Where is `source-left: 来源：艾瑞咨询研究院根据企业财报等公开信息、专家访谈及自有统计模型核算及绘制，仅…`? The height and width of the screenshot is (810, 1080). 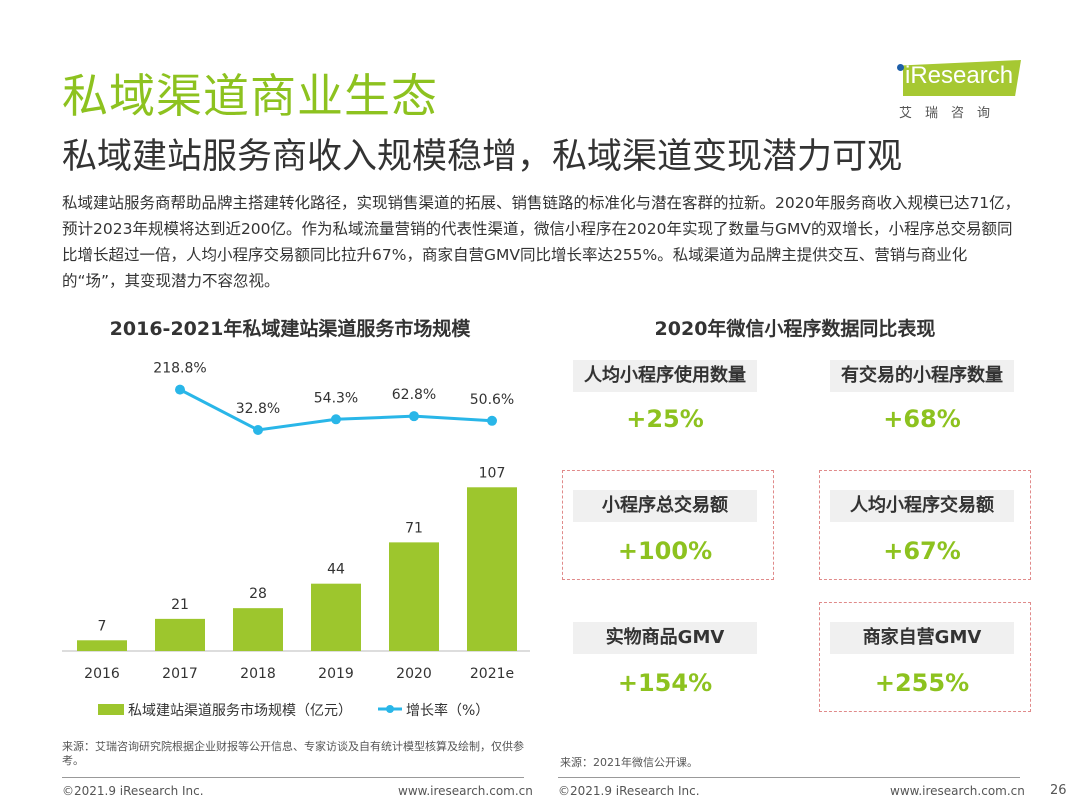 source-left: 来源：艾瑞咨询研究院根据企业财报等公开信息、专家访谈及自有统计模型核算及绘制，仅… is located at coordinates (293, 753).